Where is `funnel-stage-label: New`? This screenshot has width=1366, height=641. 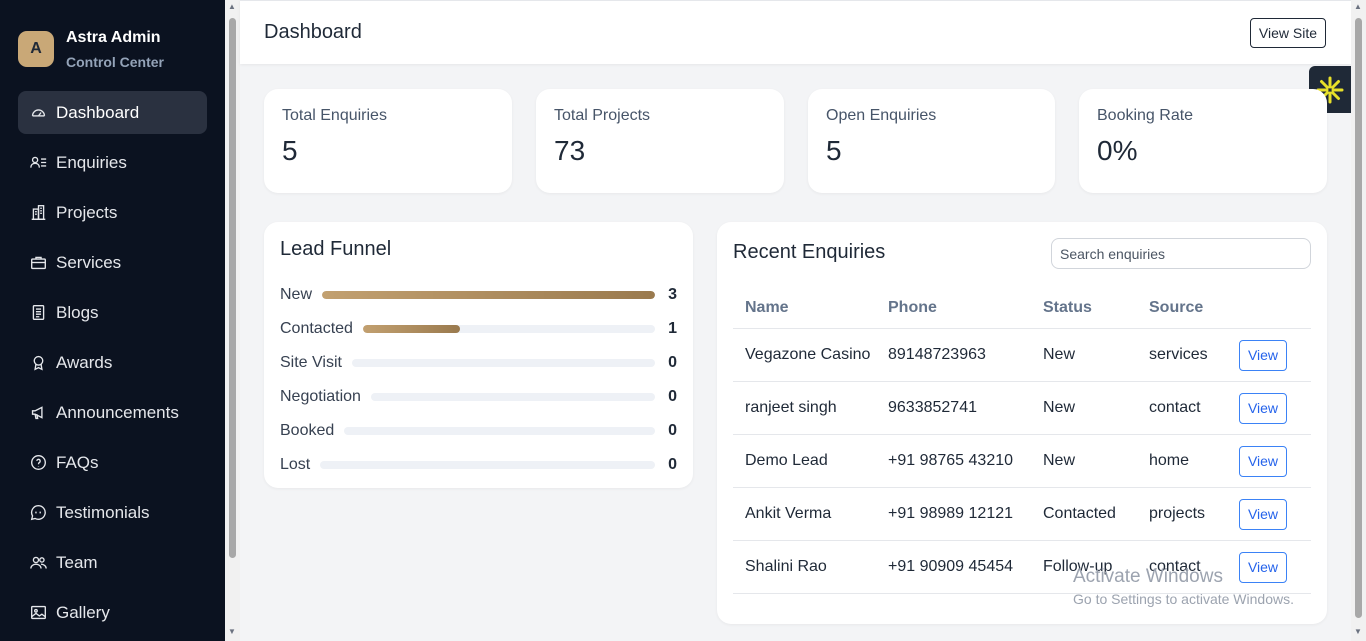 funnel-stage-label: New is located at coordinates (296, 294).